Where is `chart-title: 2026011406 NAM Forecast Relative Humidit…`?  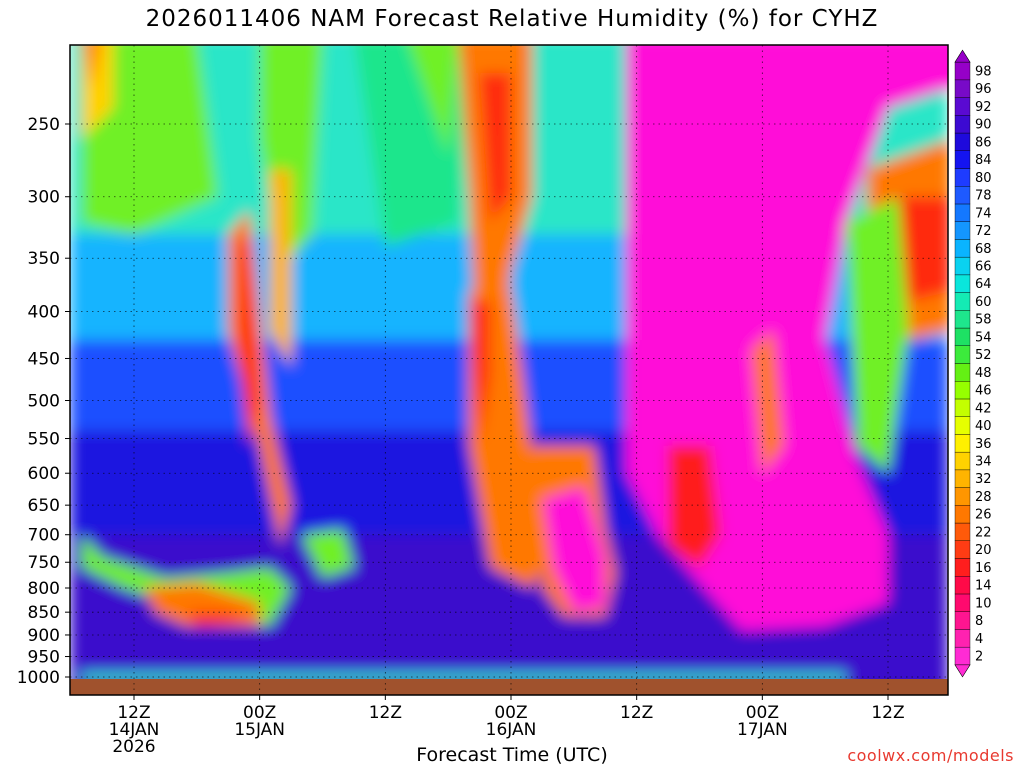
chart-title: 2026011406 NAM Forecast Relative Humidit… is located at coordinates (512, 19).